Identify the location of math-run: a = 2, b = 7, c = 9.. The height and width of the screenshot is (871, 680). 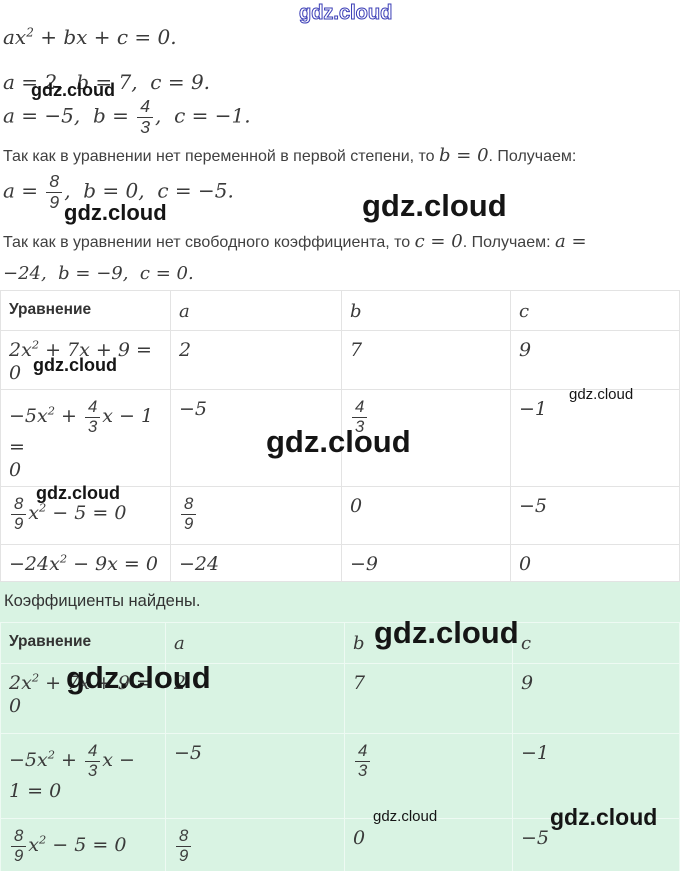
(107, 82).